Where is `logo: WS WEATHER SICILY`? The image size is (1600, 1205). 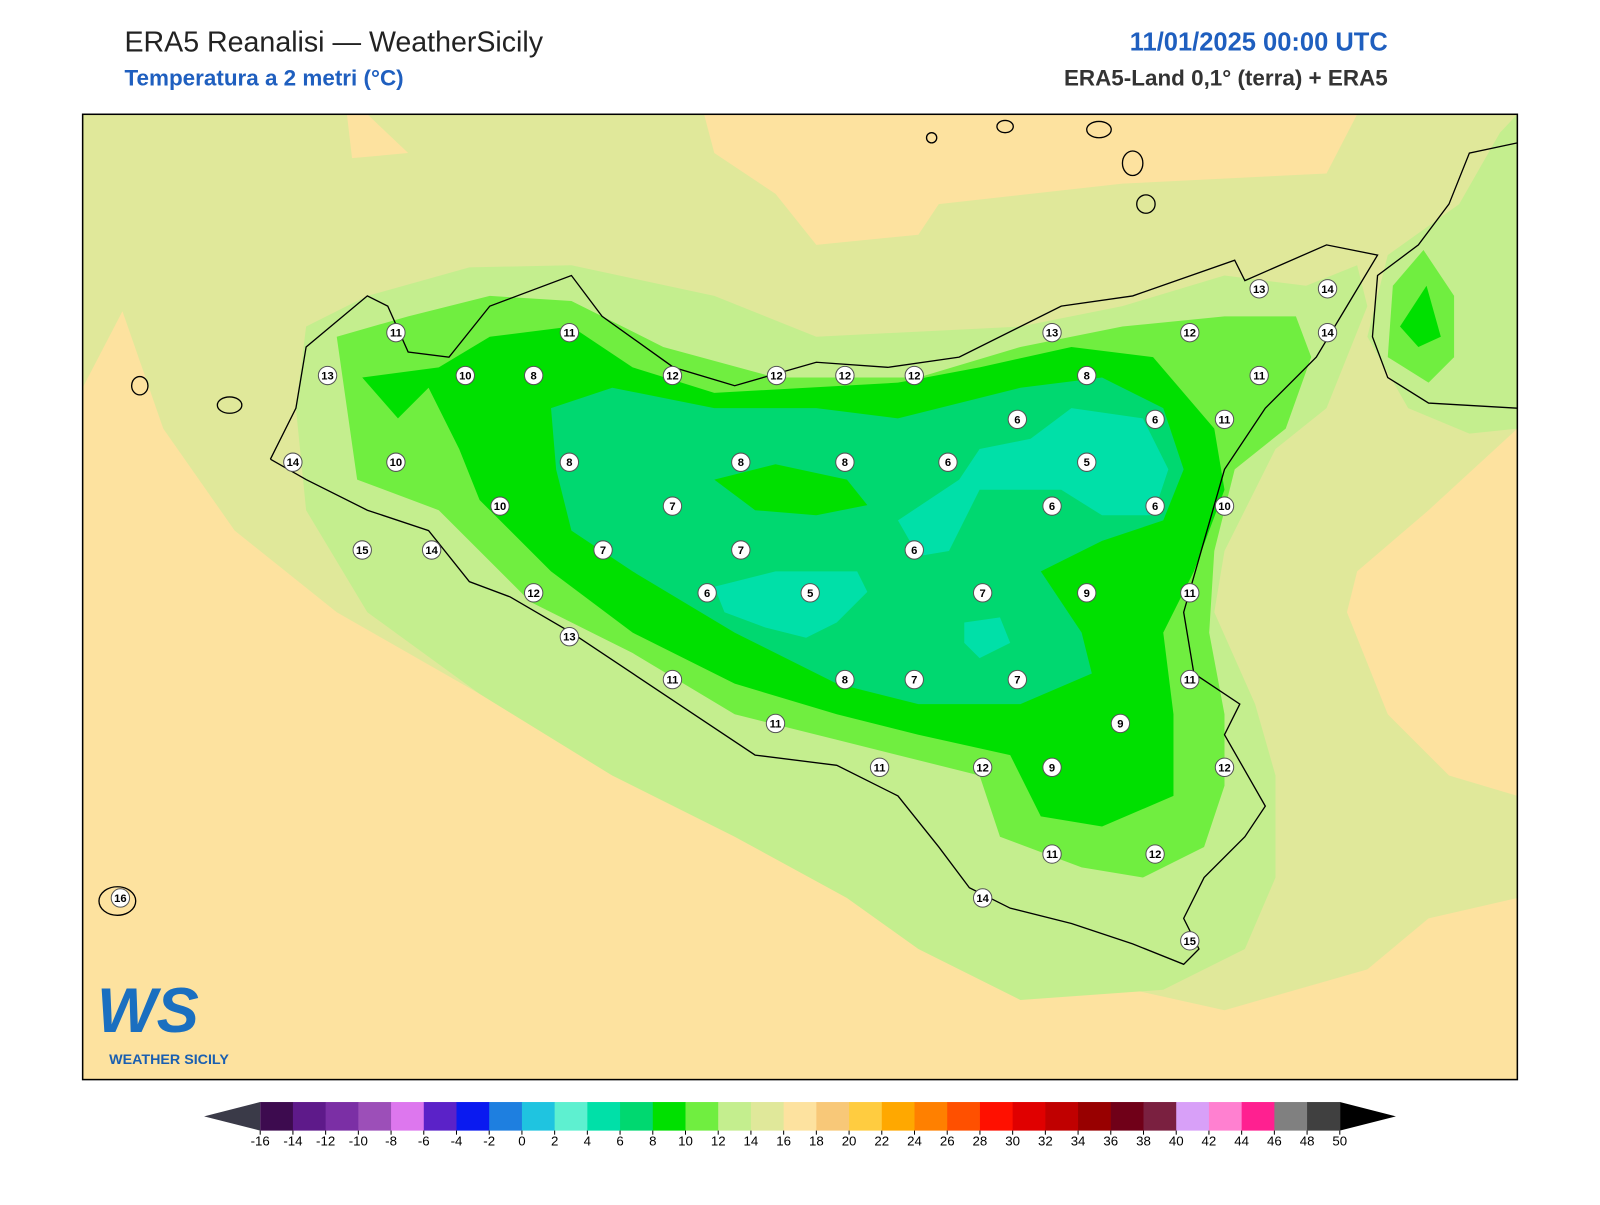 logo: WS WEATHER SICILY is located at coordinates (163, 1022).